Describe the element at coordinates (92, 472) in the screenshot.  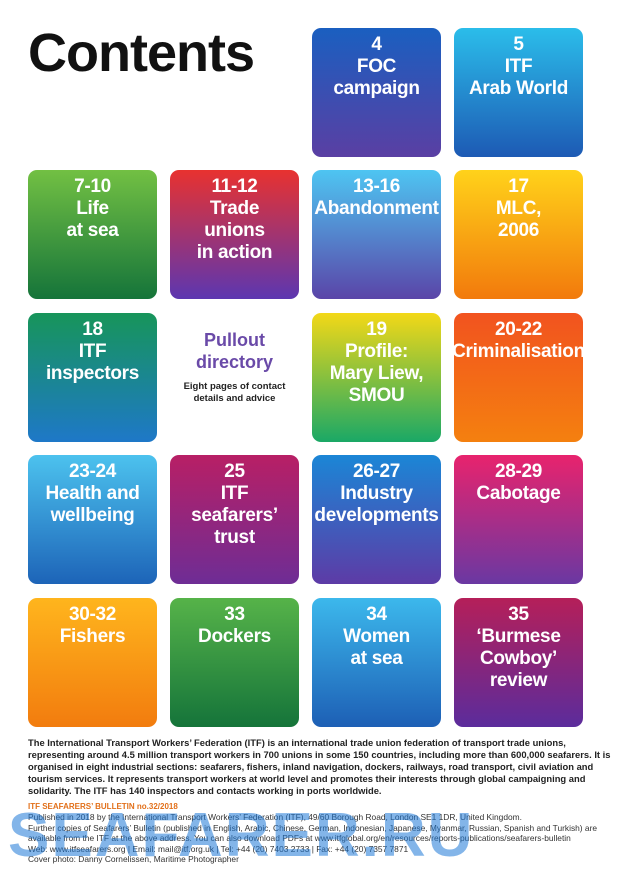
I see `page-number: 23-24` at that location.